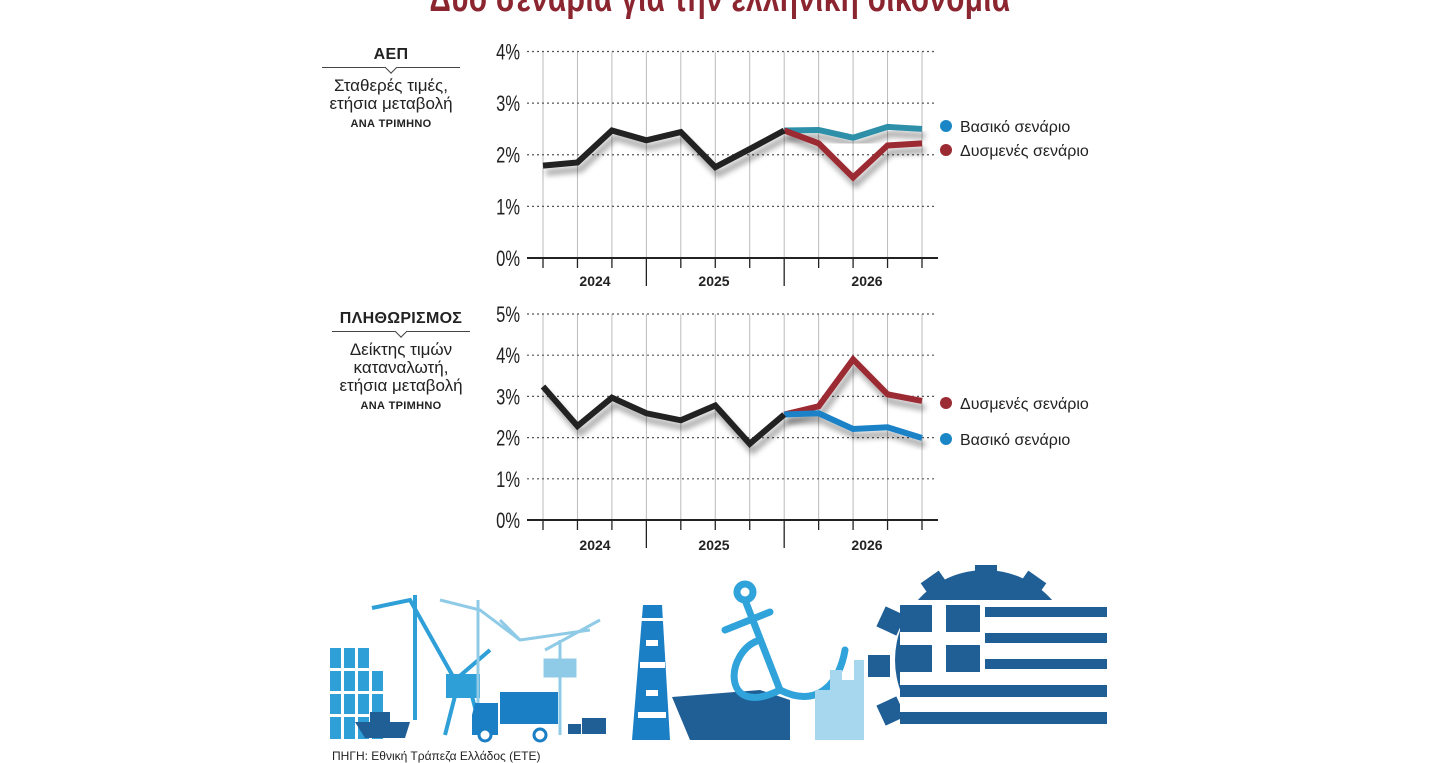 This screenshot has width=1440, height=763. I want to click on gdp-period: ΑΝΑ ΤΡΙΜΗΝΟ, so click(391, 124).